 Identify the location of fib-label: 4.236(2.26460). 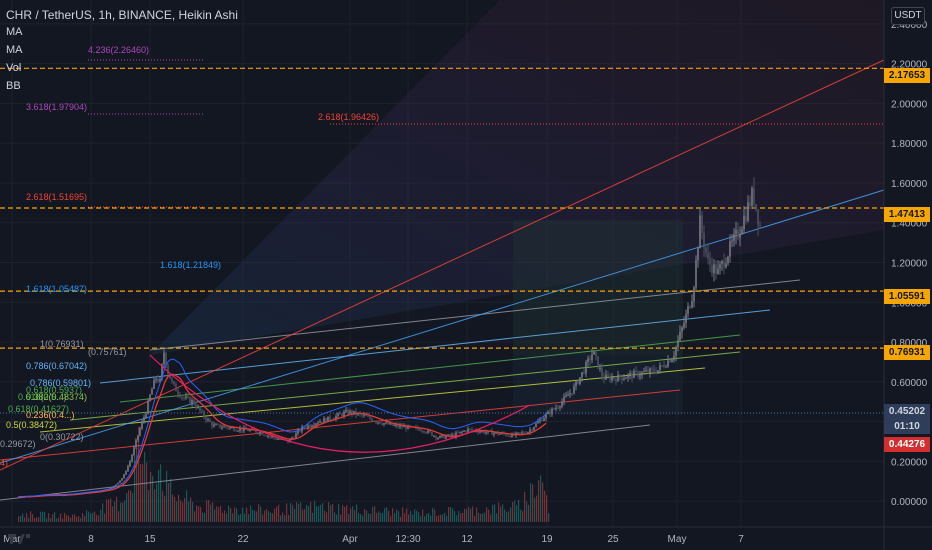
(118, 50).